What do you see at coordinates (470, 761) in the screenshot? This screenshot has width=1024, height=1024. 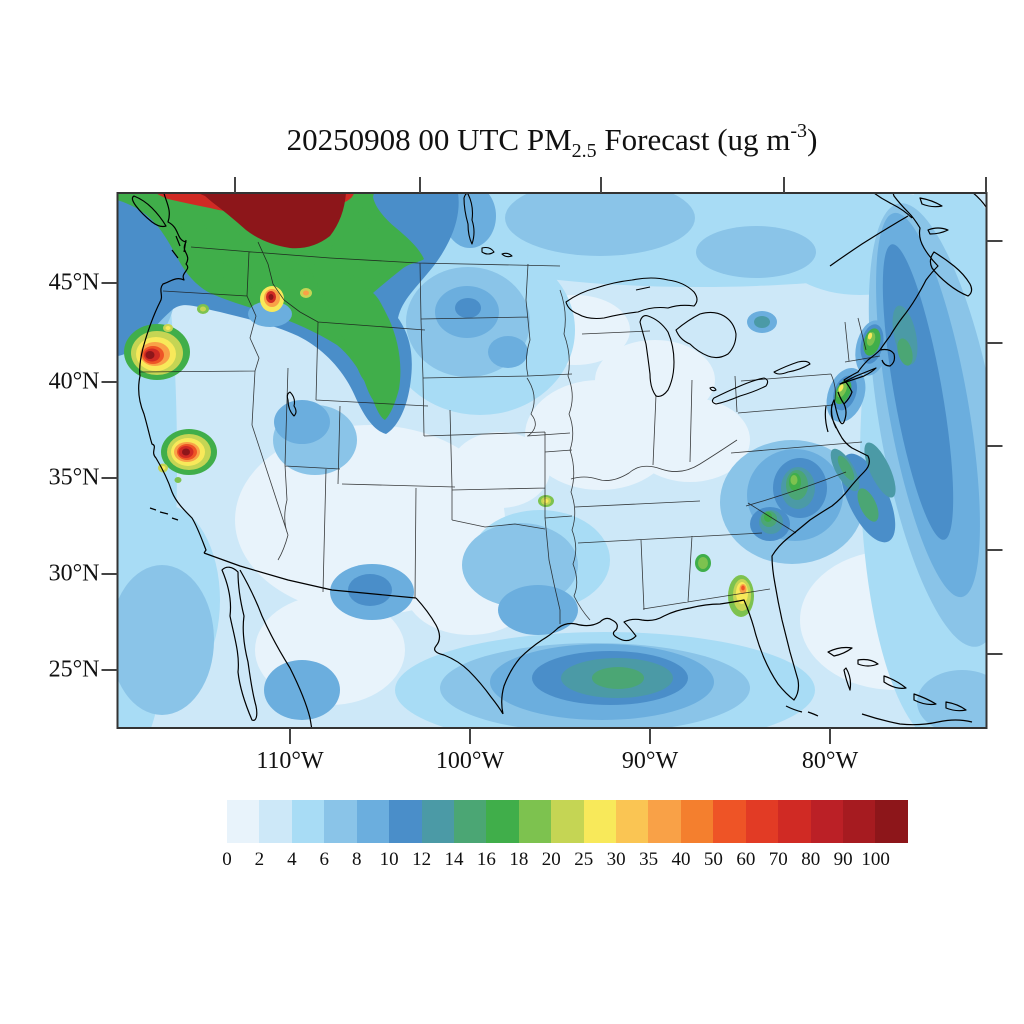 I see `x-axis-label: 100°W` at bounding box center [470, 761].